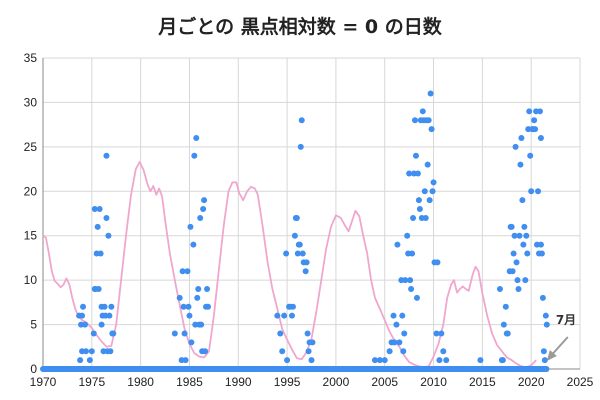 This screenshot has width=600, height=400. Describe the element at coordinates (31, 280) in the screenshot. I see `y-tick-label: 10` at that location.